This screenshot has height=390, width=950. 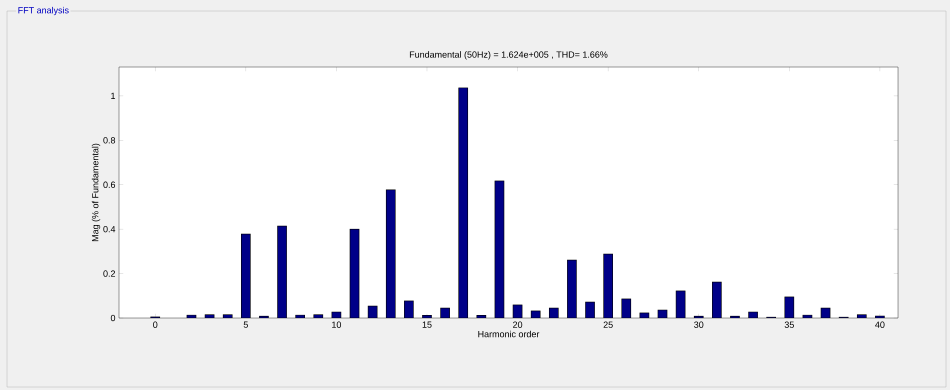 What do you see at coordinates (608, 325) in the screenshot?
I see `x-tick-label: 25` at bounding box center [608, 325].